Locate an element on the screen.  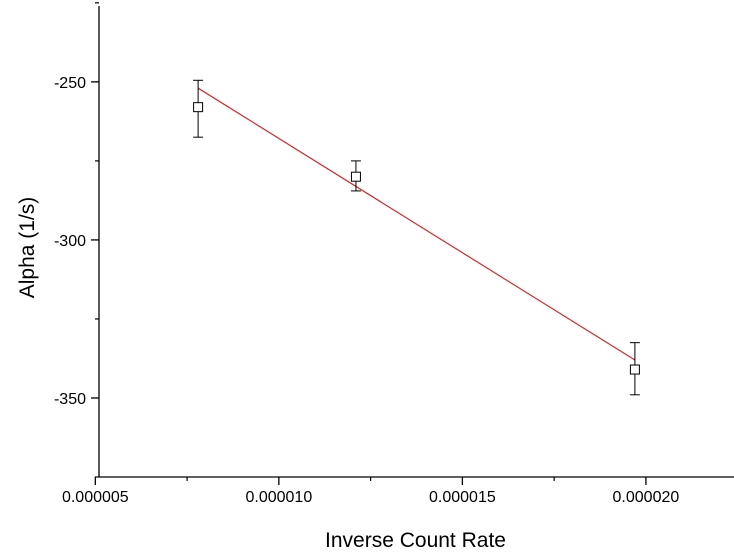
y-axis-title: Alpha (1/s) is located at coordinates (27, 248).